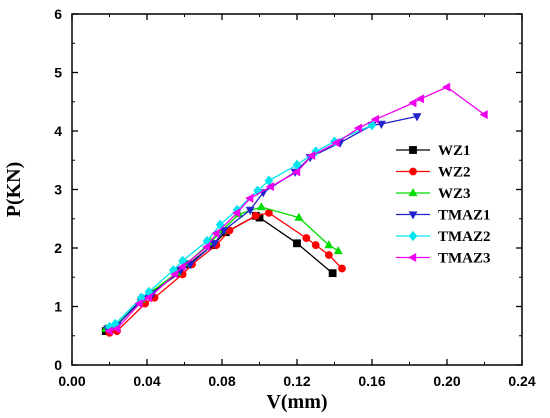 This screenshot has width=550, height=418. I want to click on x-tick-label: 0.16, so click(371, 381).